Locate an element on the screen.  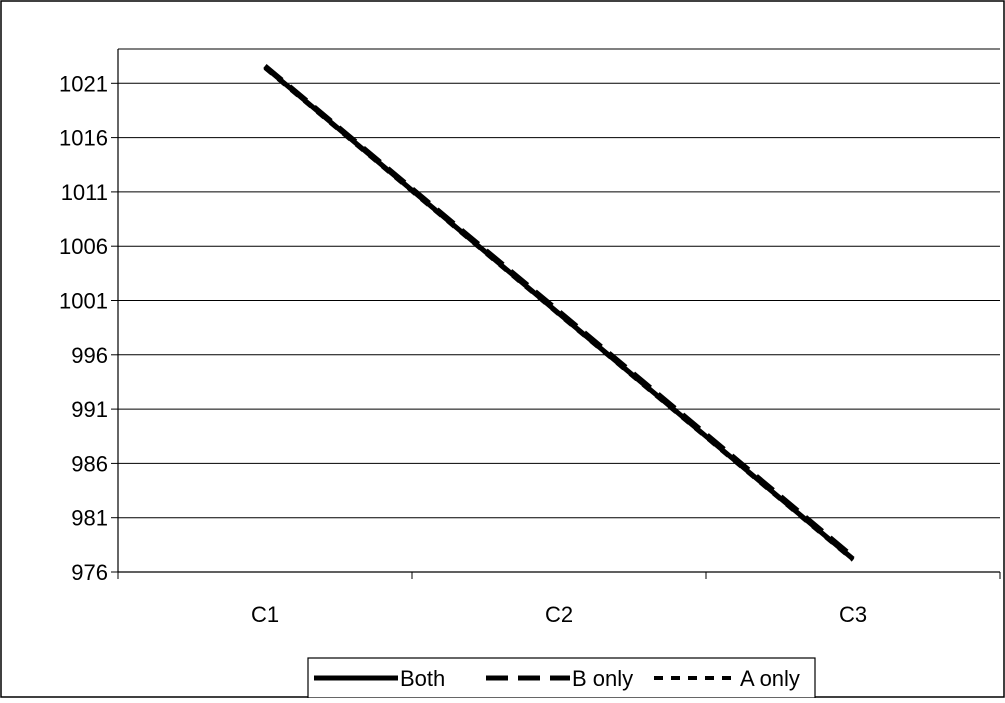
x-tick-label: C3 is located at coordinates (853, 614).